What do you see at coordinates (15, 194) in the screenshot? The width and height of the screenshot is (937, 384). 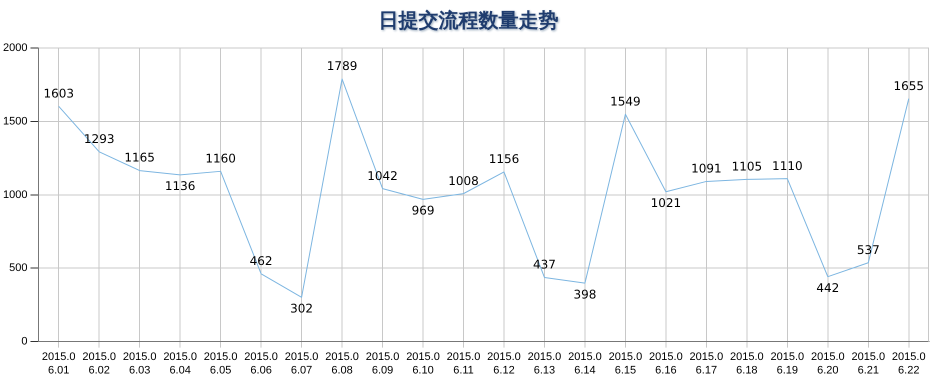 I see `y-tick-label: 1000` at bounding box center [15, 194].